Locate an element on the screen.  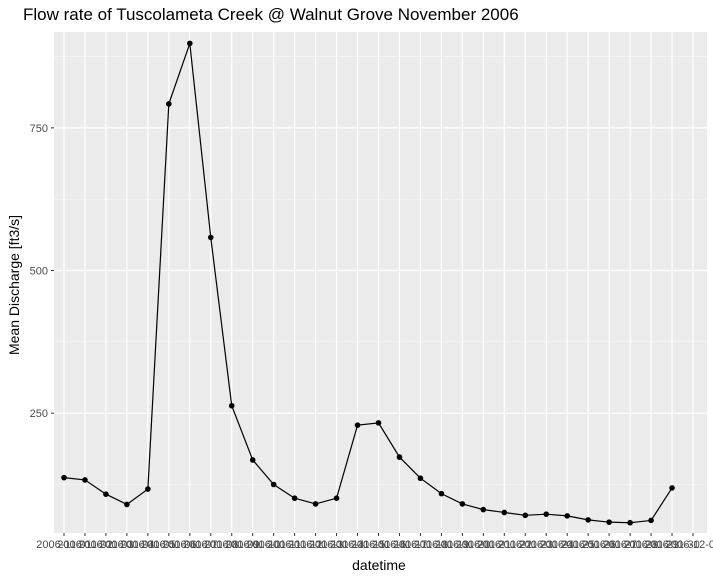
x-tick-label: 2006-11-12 is located at coordinates (294, 545).